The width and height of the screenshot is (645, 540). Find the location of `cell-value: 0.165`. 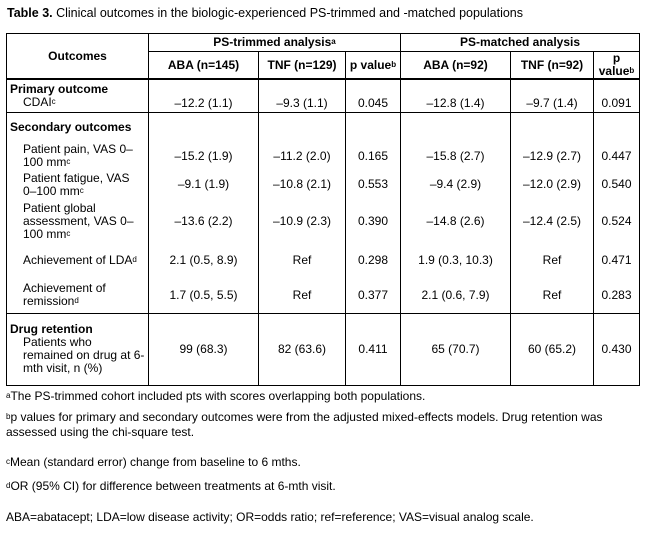

cell-value: 0.165 is located at coordinates (373, 156).